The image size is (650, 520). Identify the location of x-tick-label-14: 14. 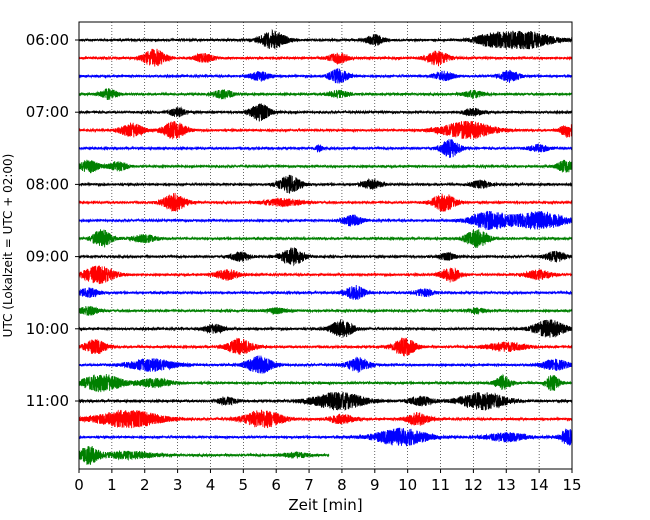
(539, 485).